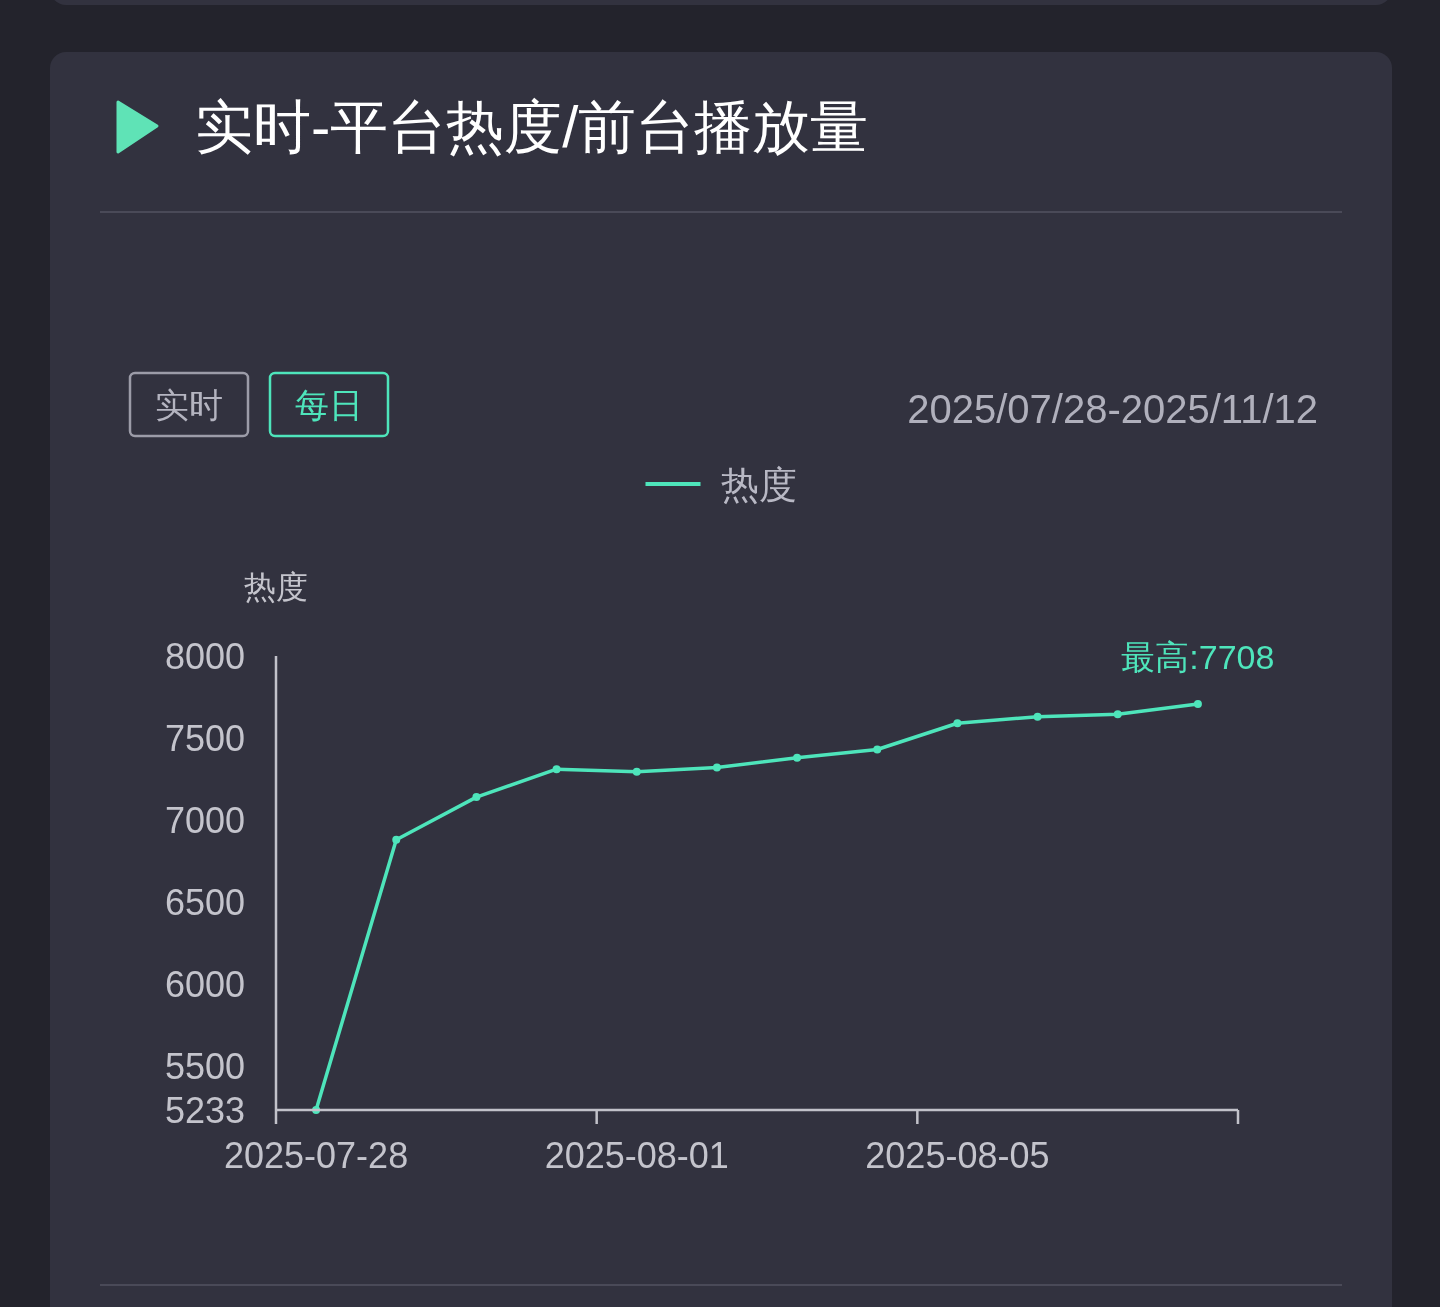  Describe the element at coordinates (1112, 409) in the screenshot. I see `text: 2025/07/28-2025/11/12` at that location.